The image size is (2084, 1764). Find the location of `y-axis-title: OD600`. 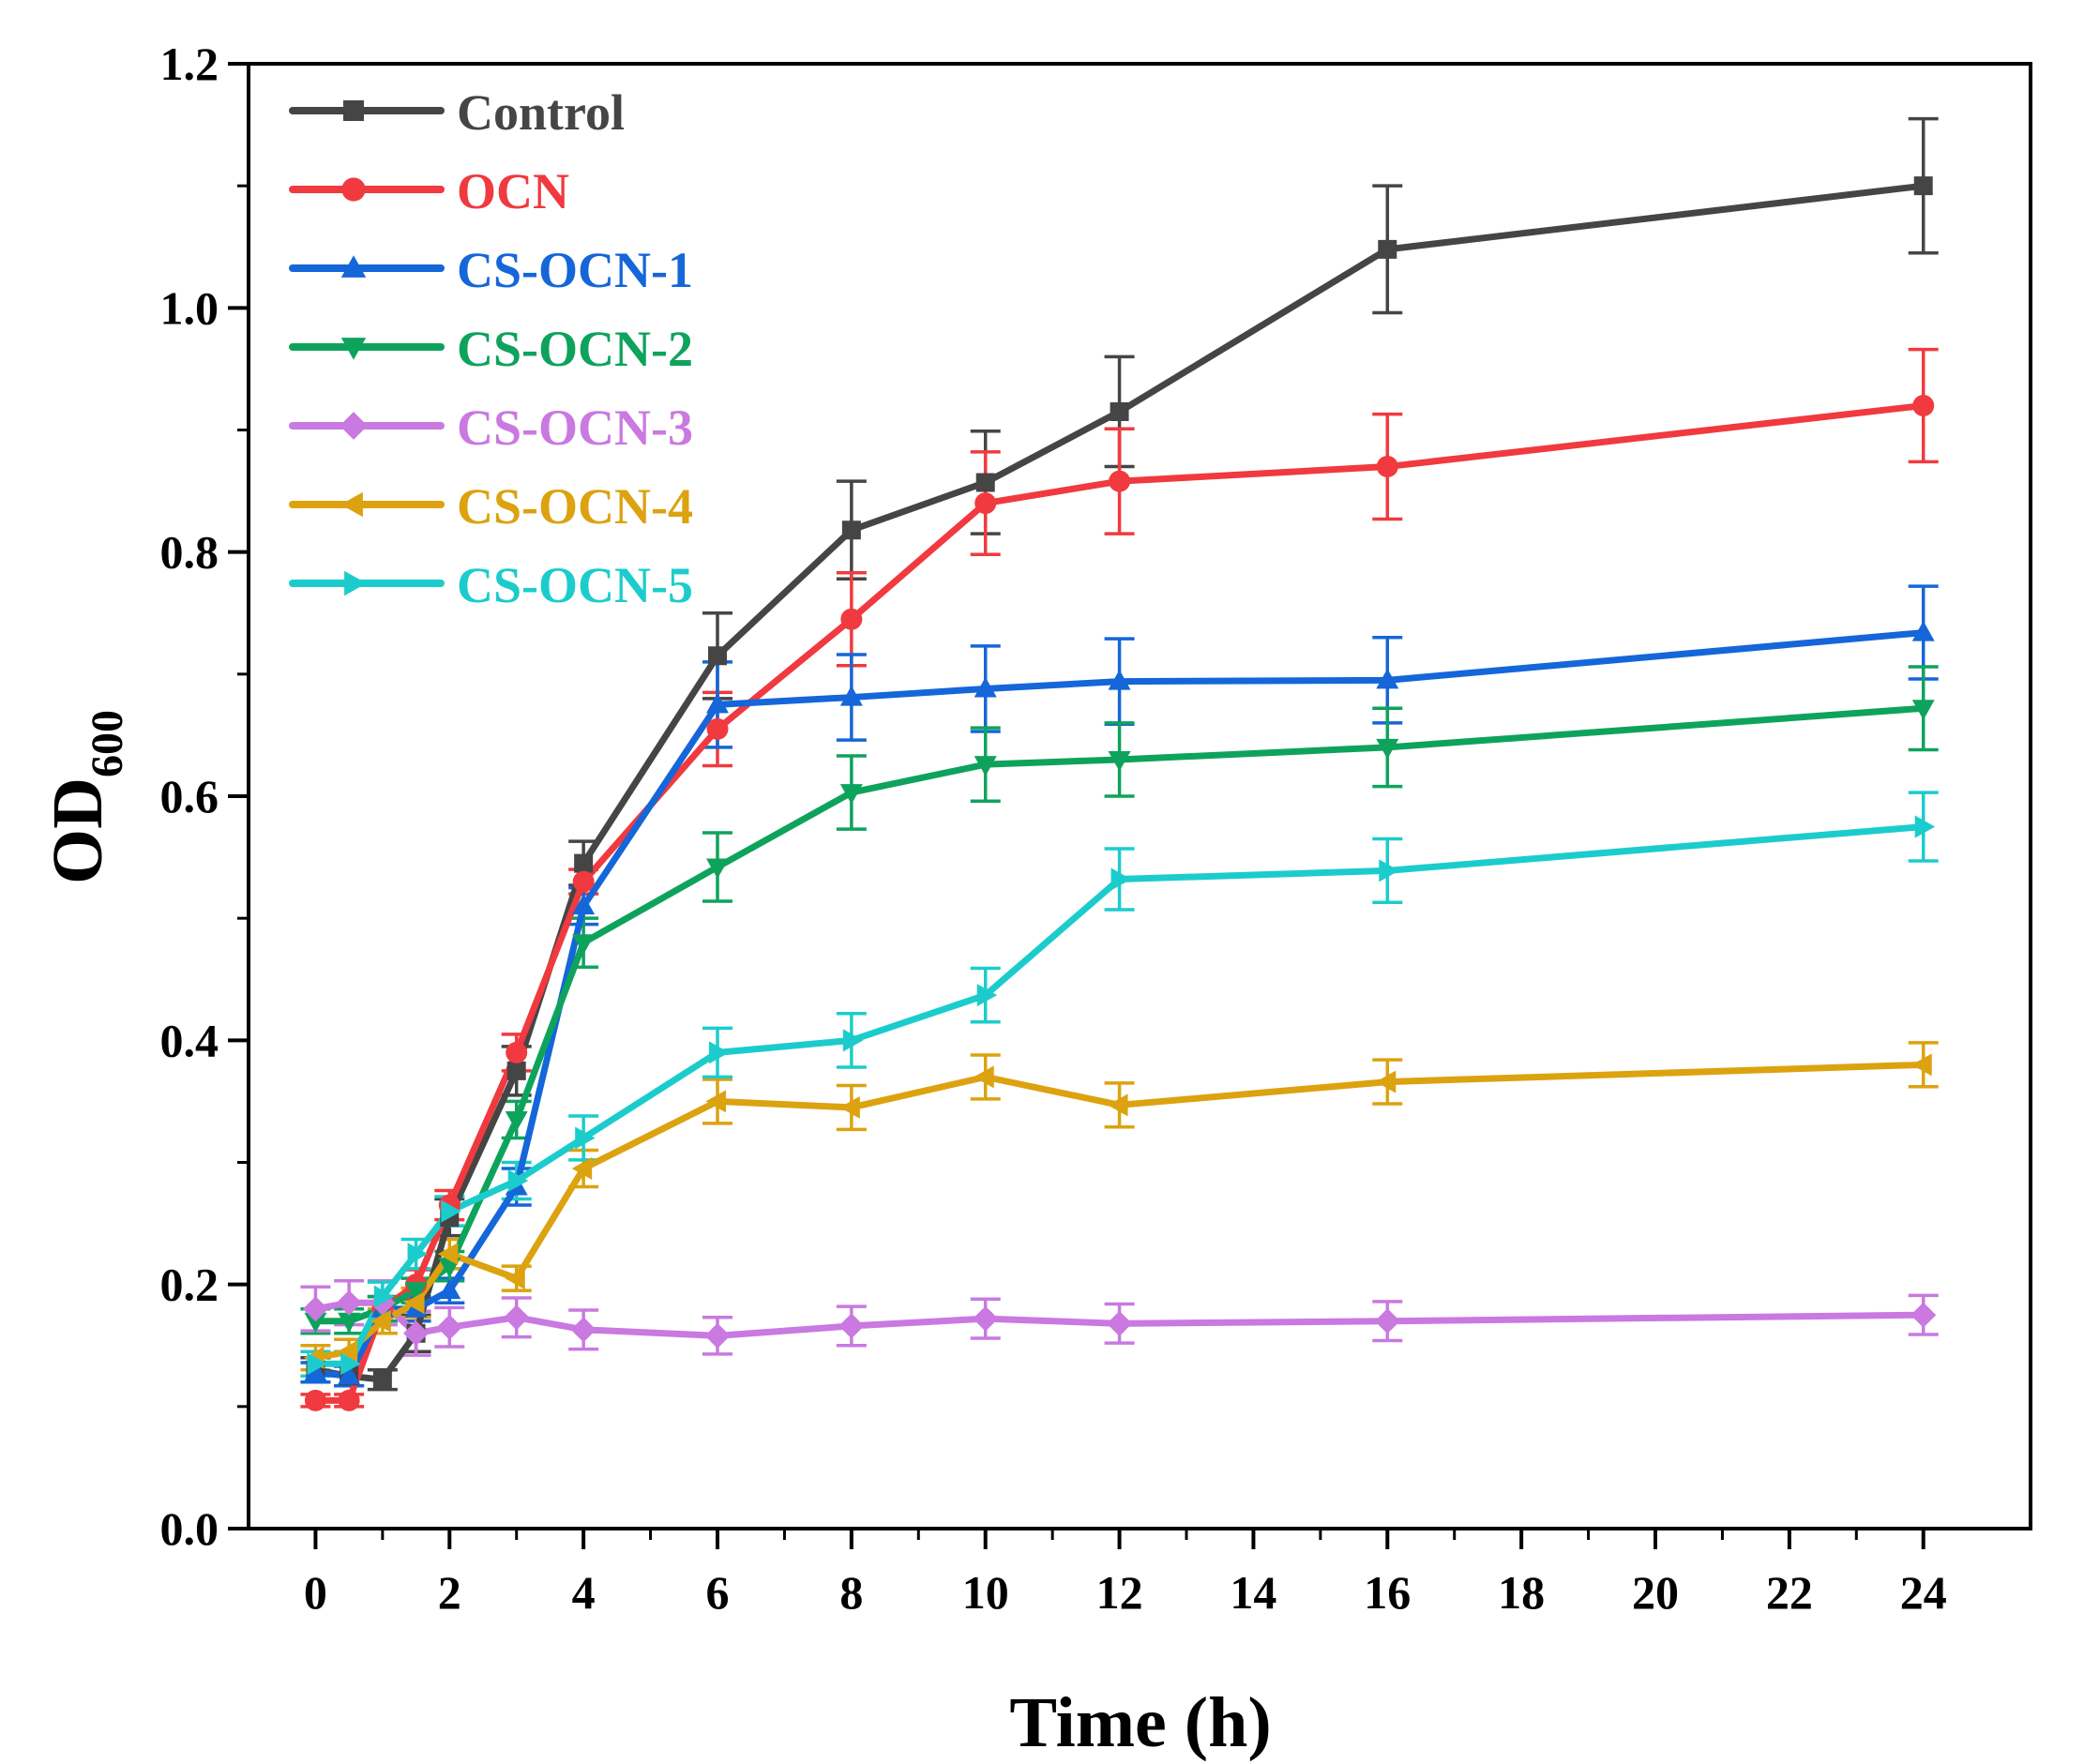

y-axis-title: OD600 is located at coordinates (85, 797).